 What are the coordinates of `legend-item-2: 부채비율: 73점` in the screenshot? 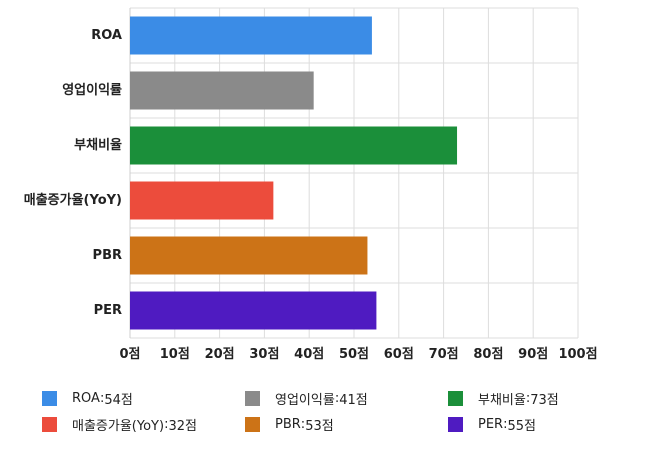 It's located at (545, 398).